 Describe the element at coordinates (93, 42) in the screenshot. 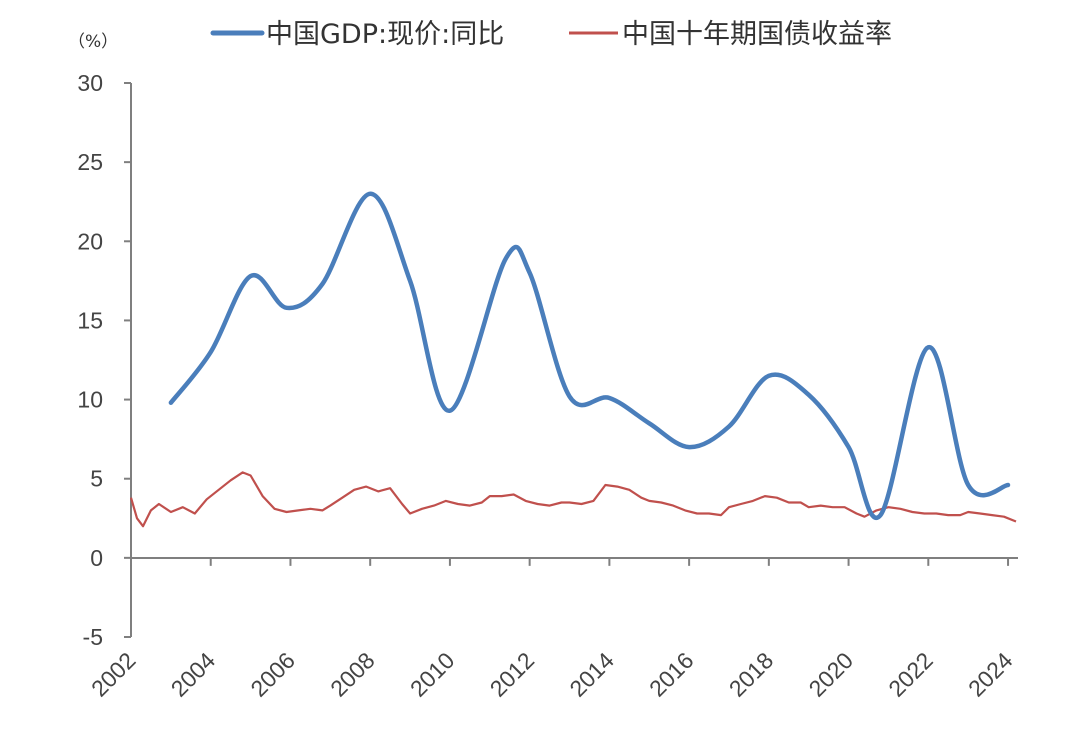

I see `y-unit-label: （%）` at that location.